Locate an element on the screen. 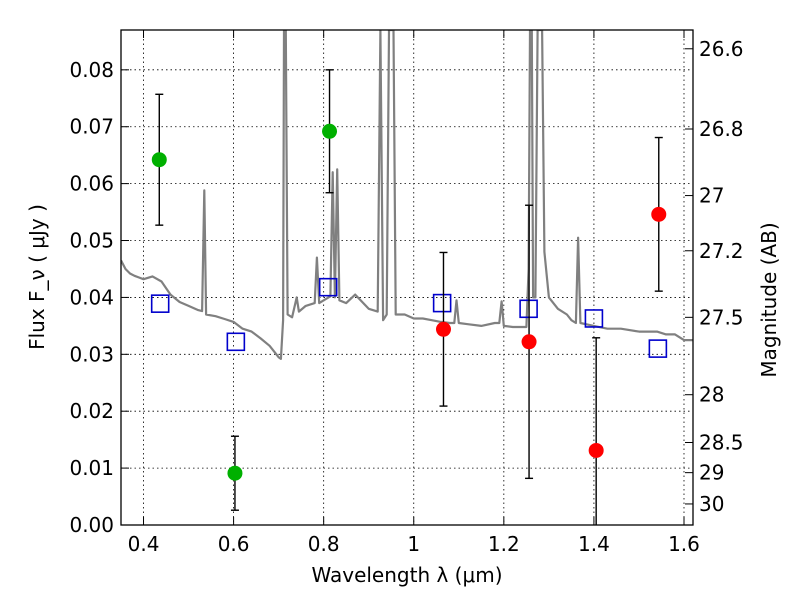 This screenshot has height=600, width=800. x-tick-label: 0.6 is located at coordinates (234, 544).